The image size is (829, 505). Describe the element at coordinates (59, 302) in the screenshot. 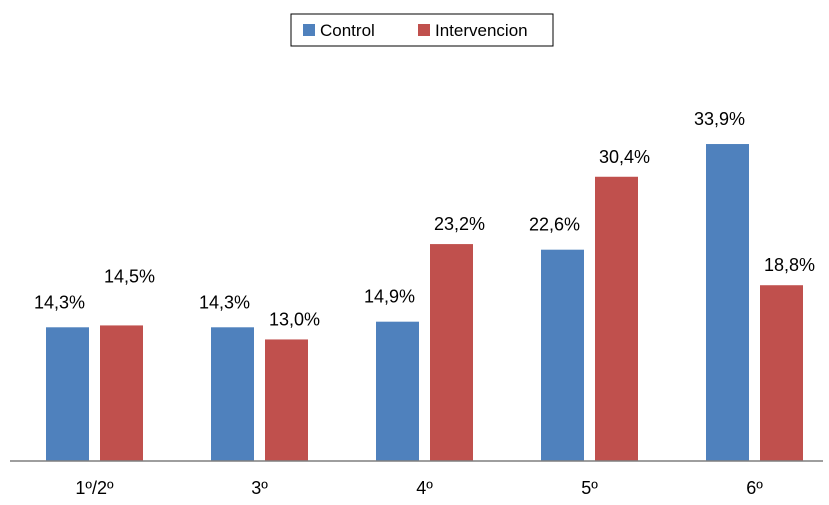

I see `value-label-control-0: 14,3%` at that location.